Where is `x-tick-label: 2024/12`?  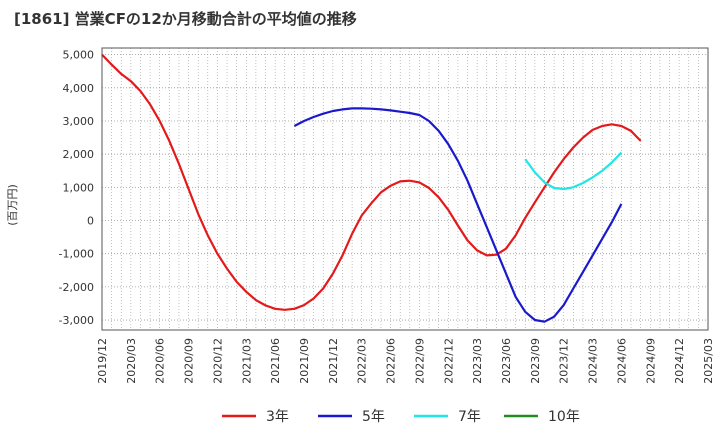 x-tick-label: 2024/12 is located at coordinates (679, 361).